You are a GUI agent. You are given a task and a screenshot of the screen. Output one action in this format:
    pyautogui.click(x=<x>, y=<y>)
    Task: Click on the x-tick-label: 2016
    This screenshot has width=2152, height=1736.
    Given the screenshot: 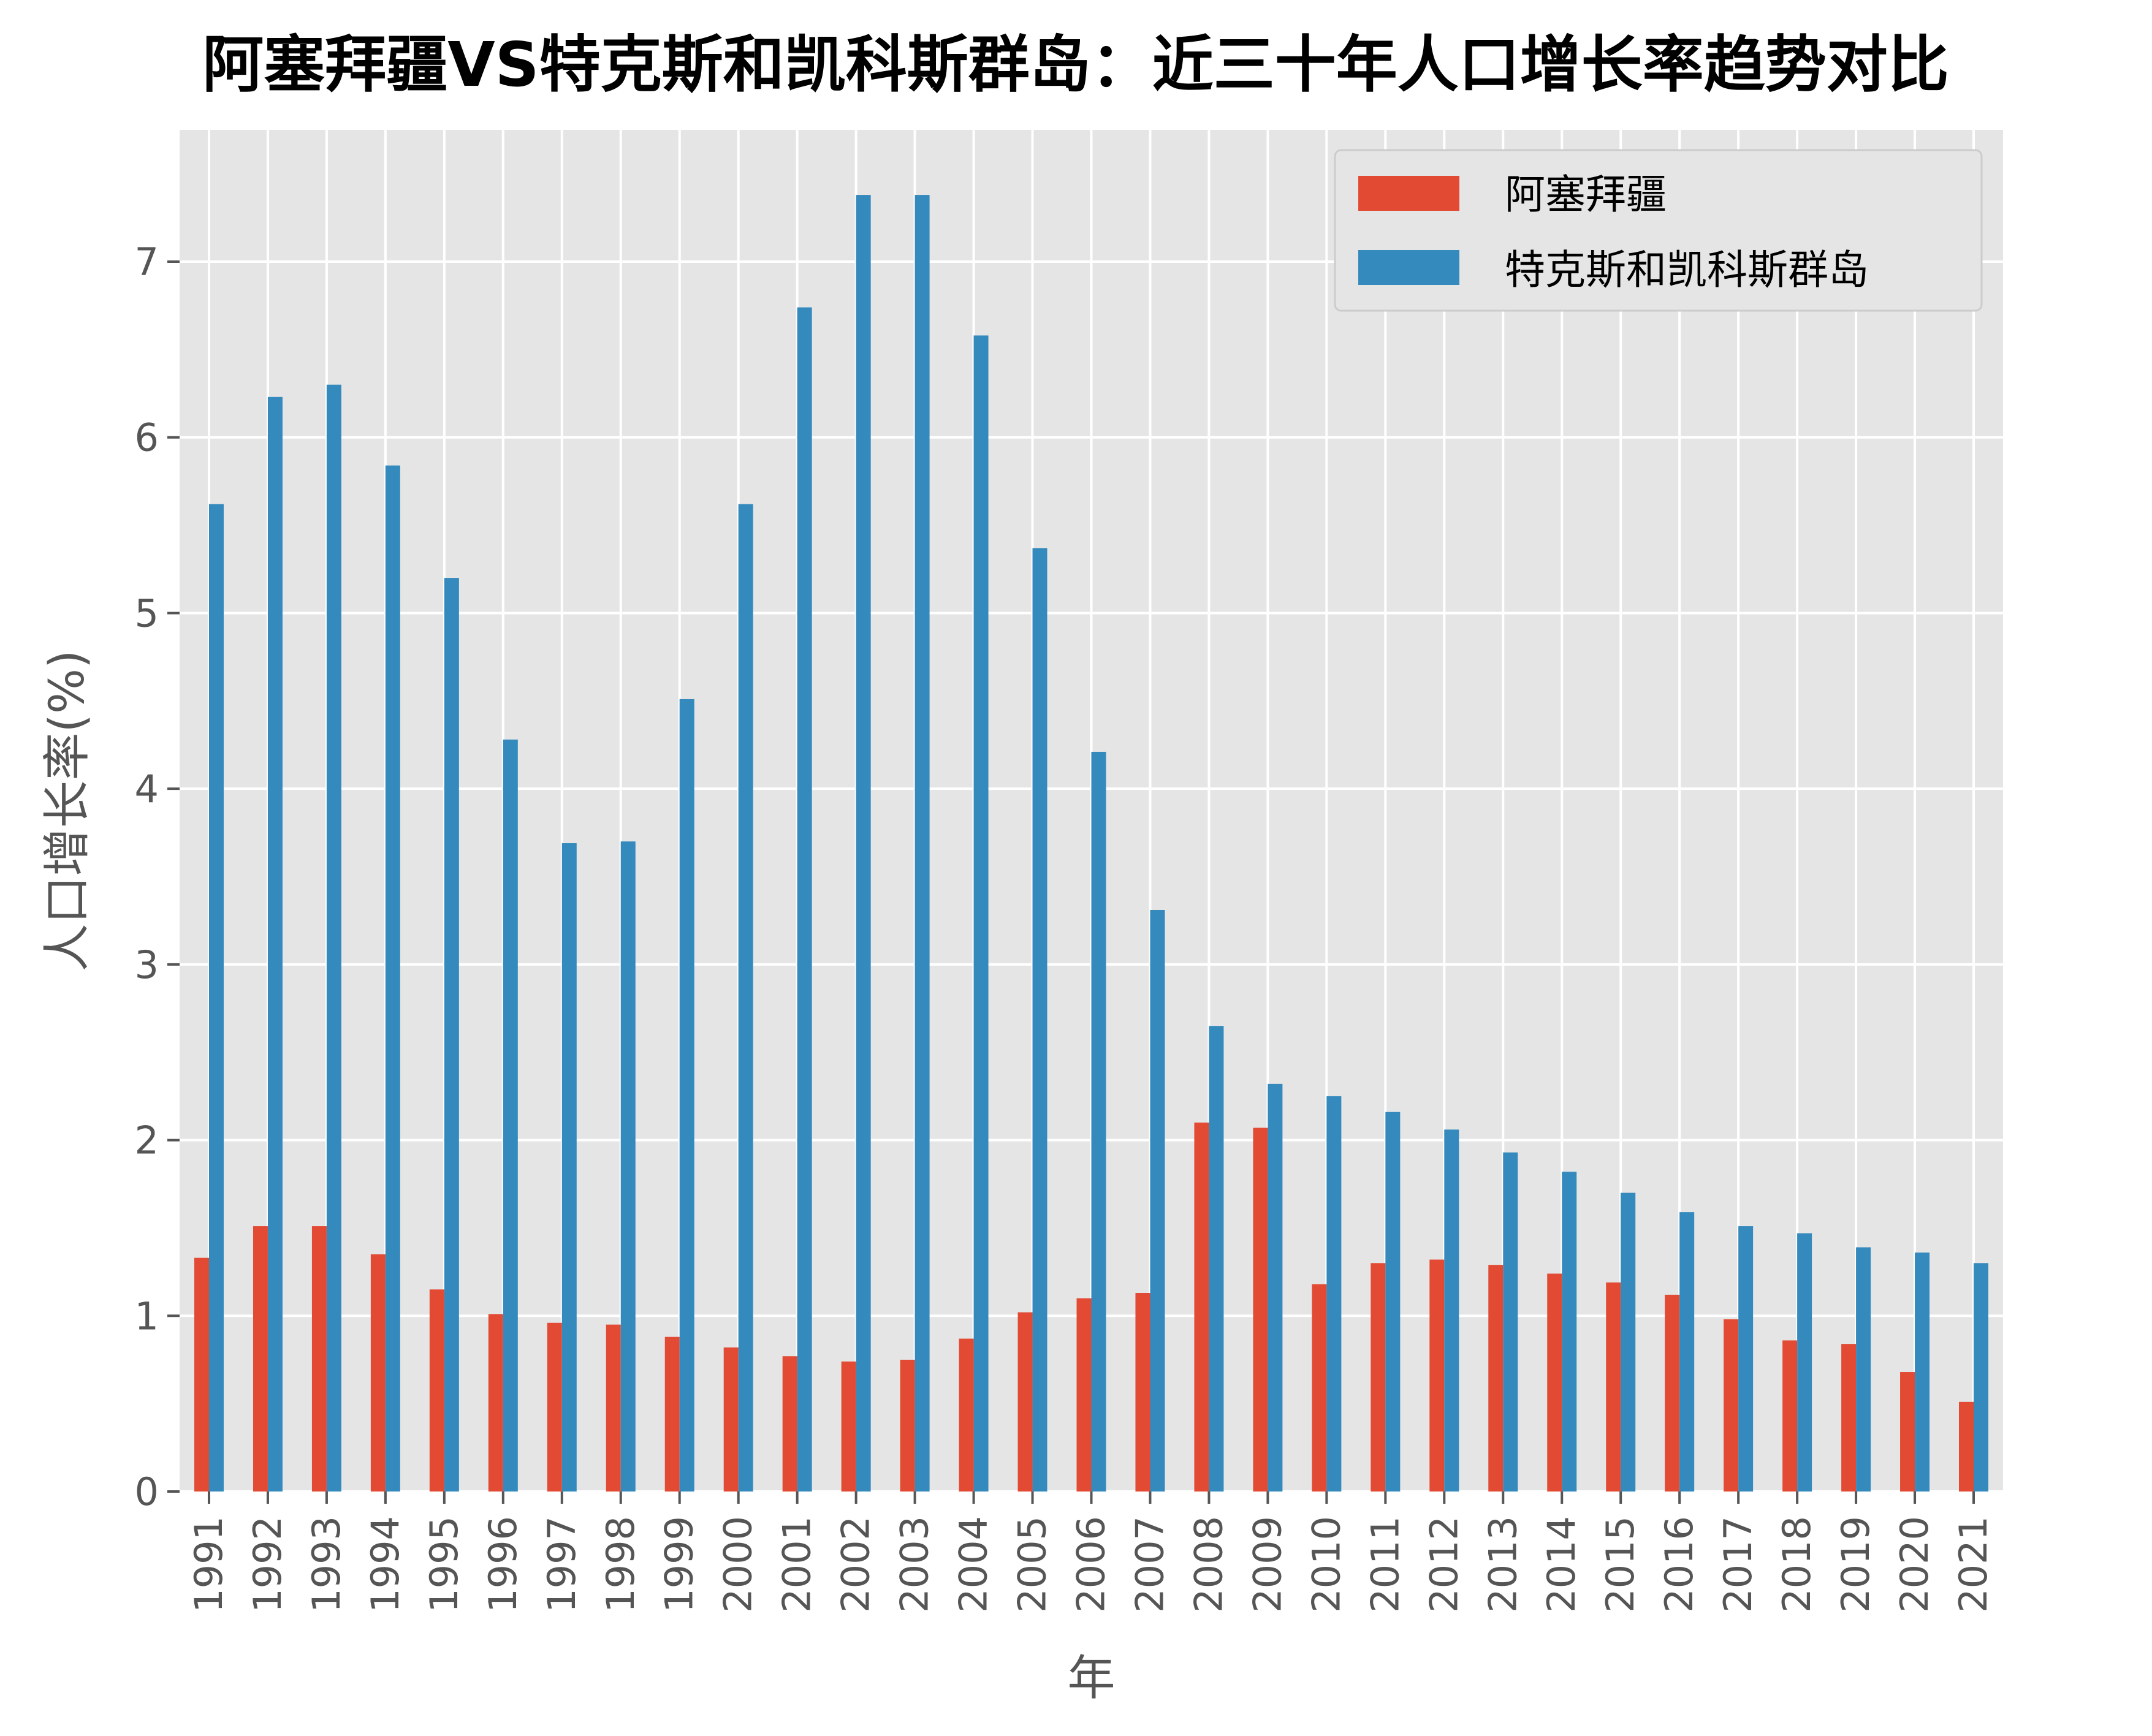 What is the action you would take?
    pyautogui.click(x=1679, y=1564)
    